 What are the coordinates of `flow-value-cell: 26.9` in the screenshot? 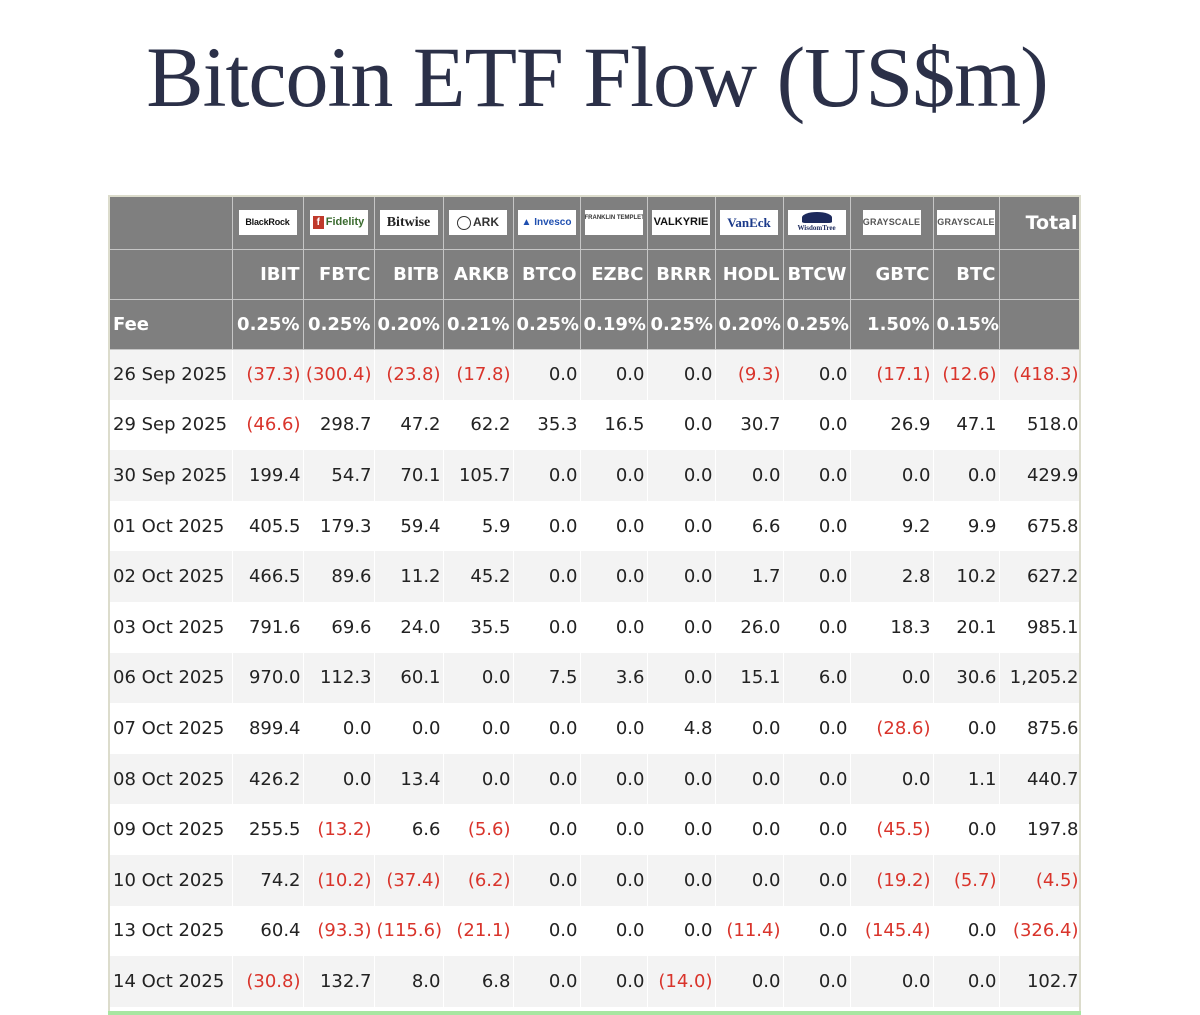 It's located at (892, 425).